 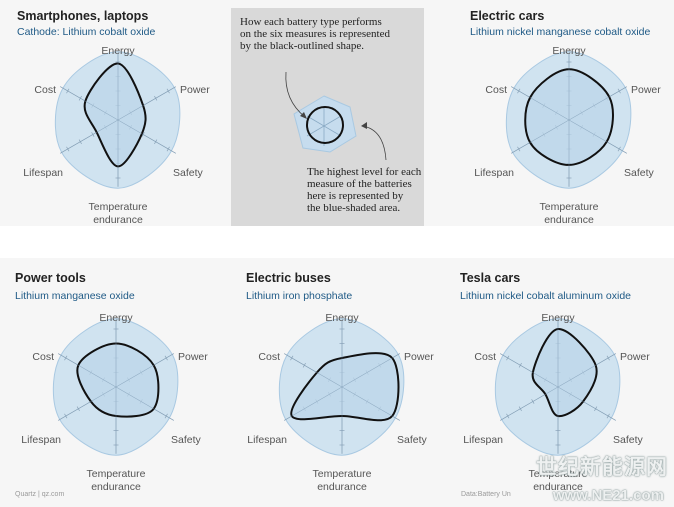 What do you see at coordinates (75, 296) in the screenshot?
I see `chart-subtitle-power-tools: Lithium manganese oxide` at bounding box center [75, 296].